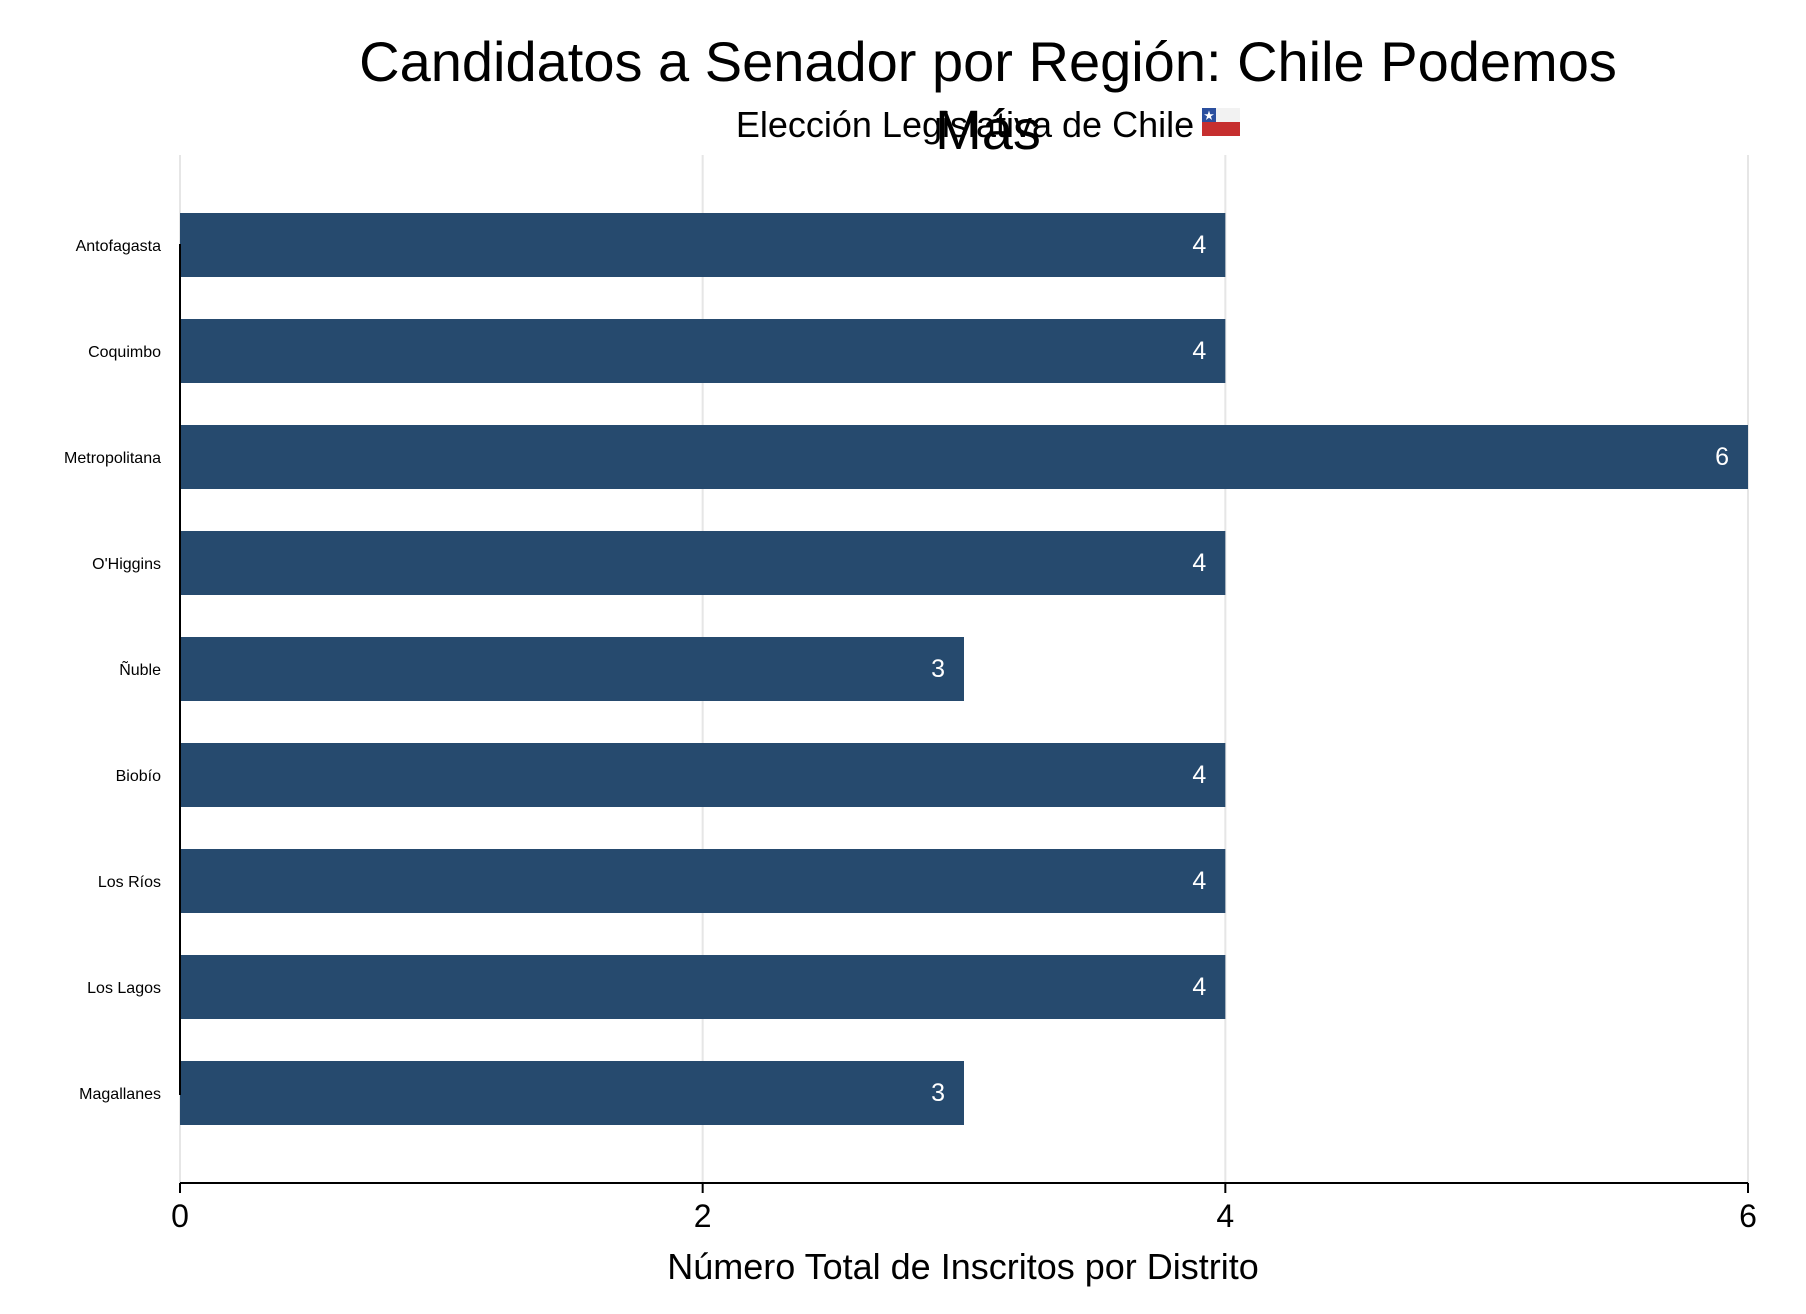  Describe the element at coordinates (112, 458) in the screenshot. I see `category-label-2: Metropolitana` at that location.